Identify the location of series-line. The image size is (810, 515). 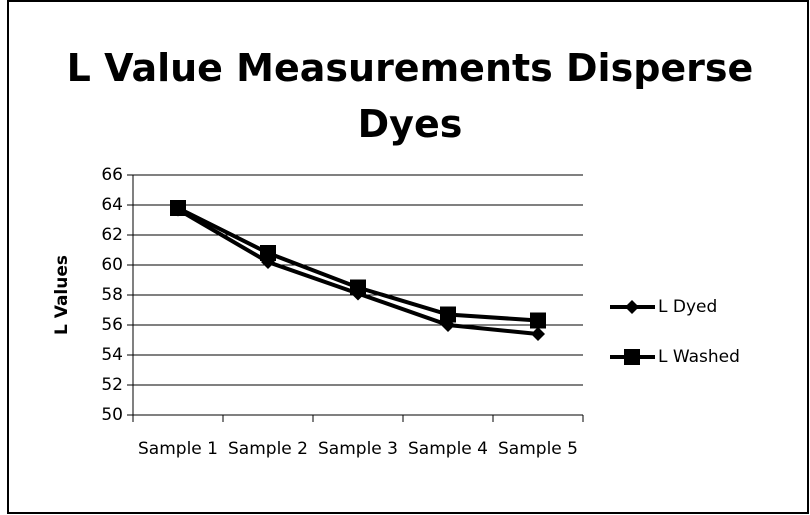
(358, 264).